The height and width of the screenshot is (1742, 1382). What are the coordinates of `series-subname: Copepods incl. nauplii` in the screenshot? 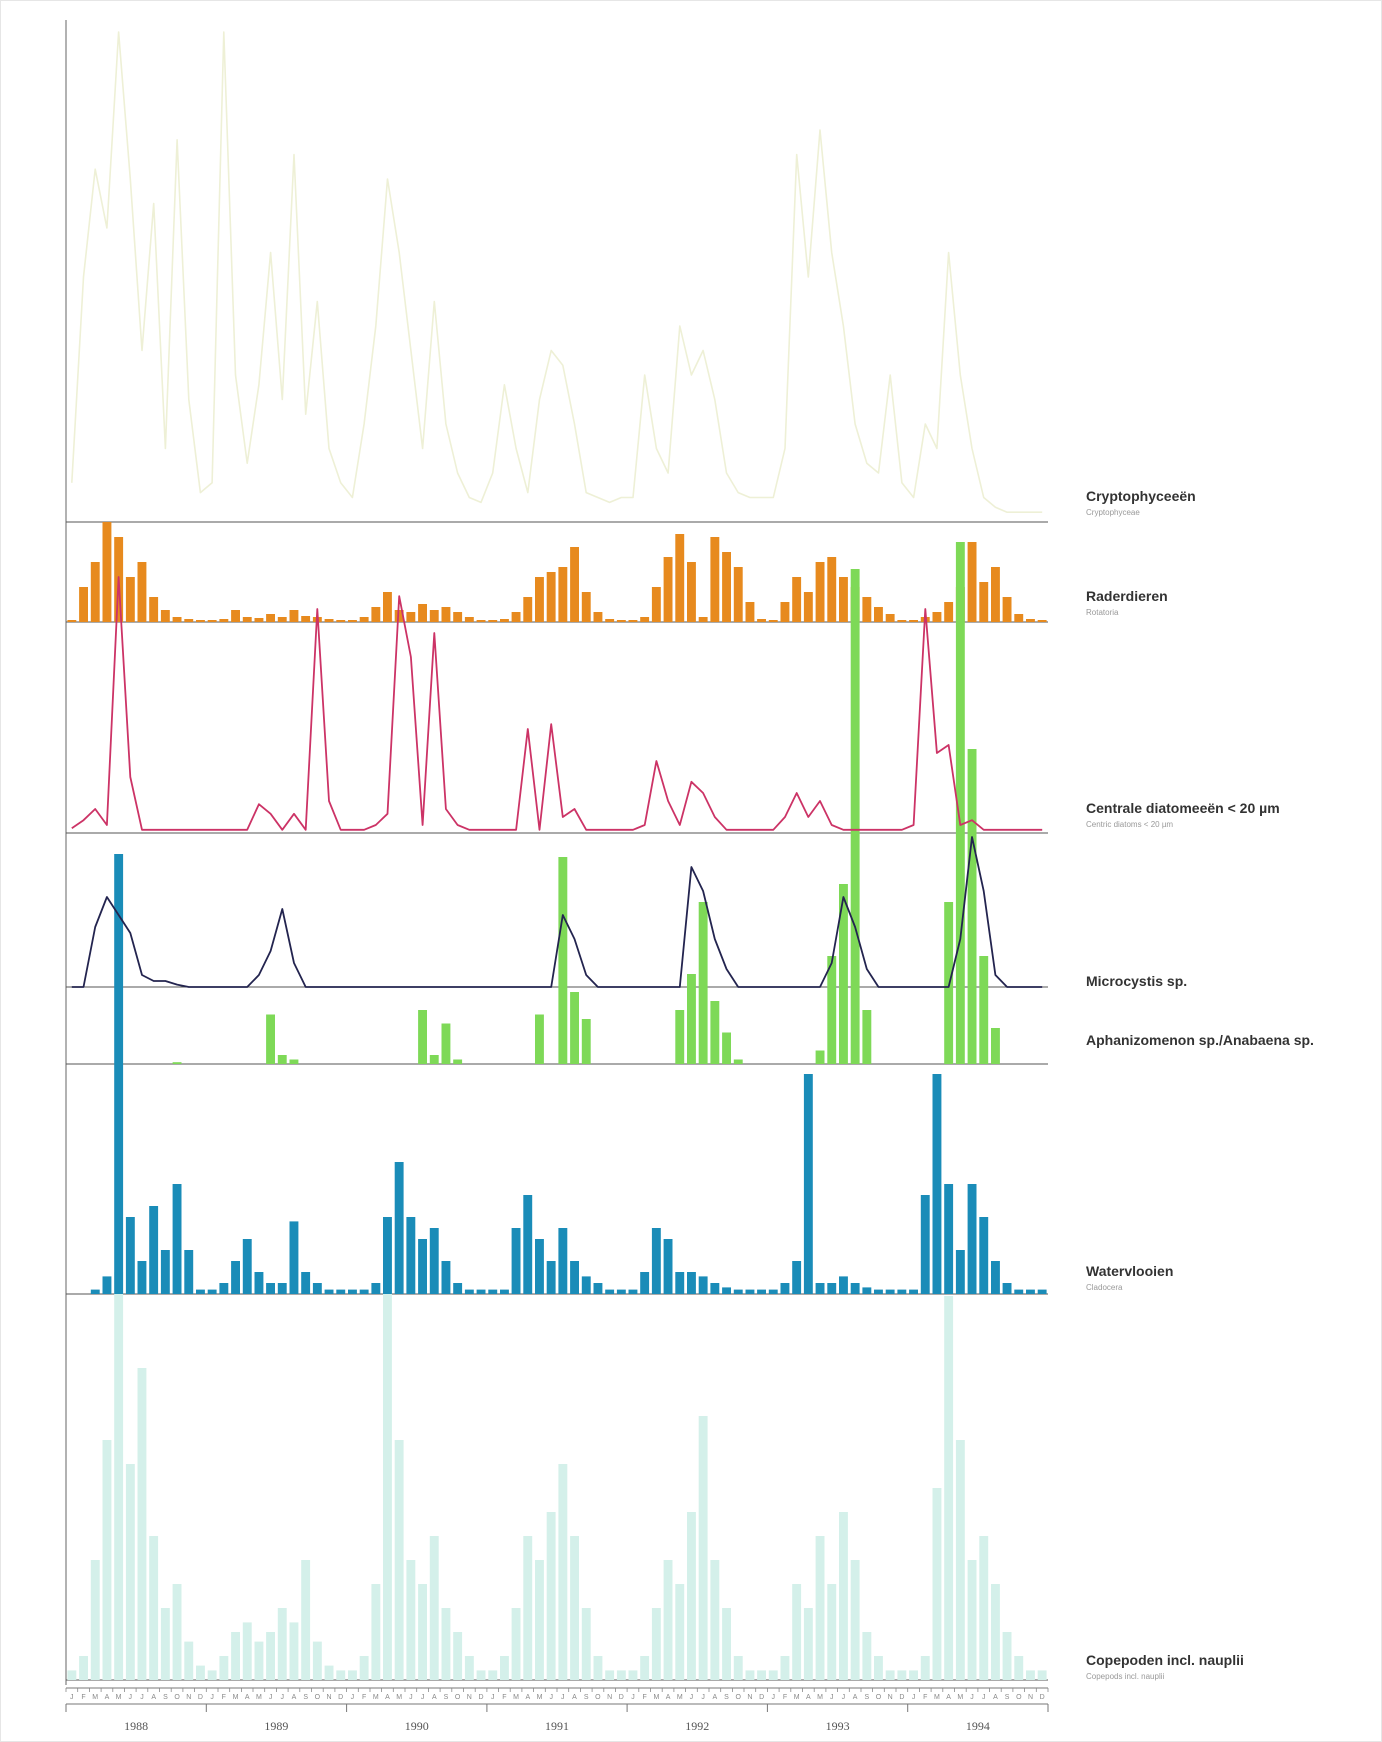 It's located at (1125, 1676).